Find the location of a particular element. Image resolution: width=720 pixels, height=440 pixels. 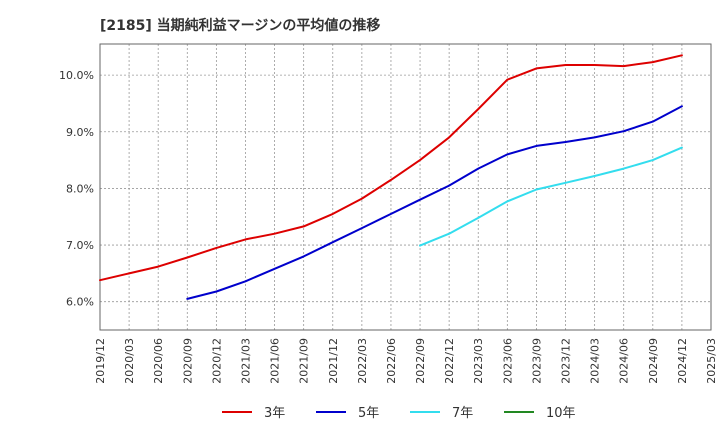

x-tick-label: 2023/09 is located at coordinates (536, 361).